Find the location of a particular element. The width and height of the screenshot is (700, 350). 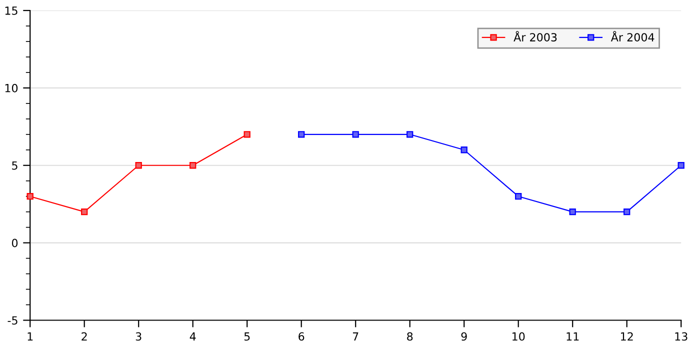

y-tick-label: 5 is located at coordinates (15, 165).